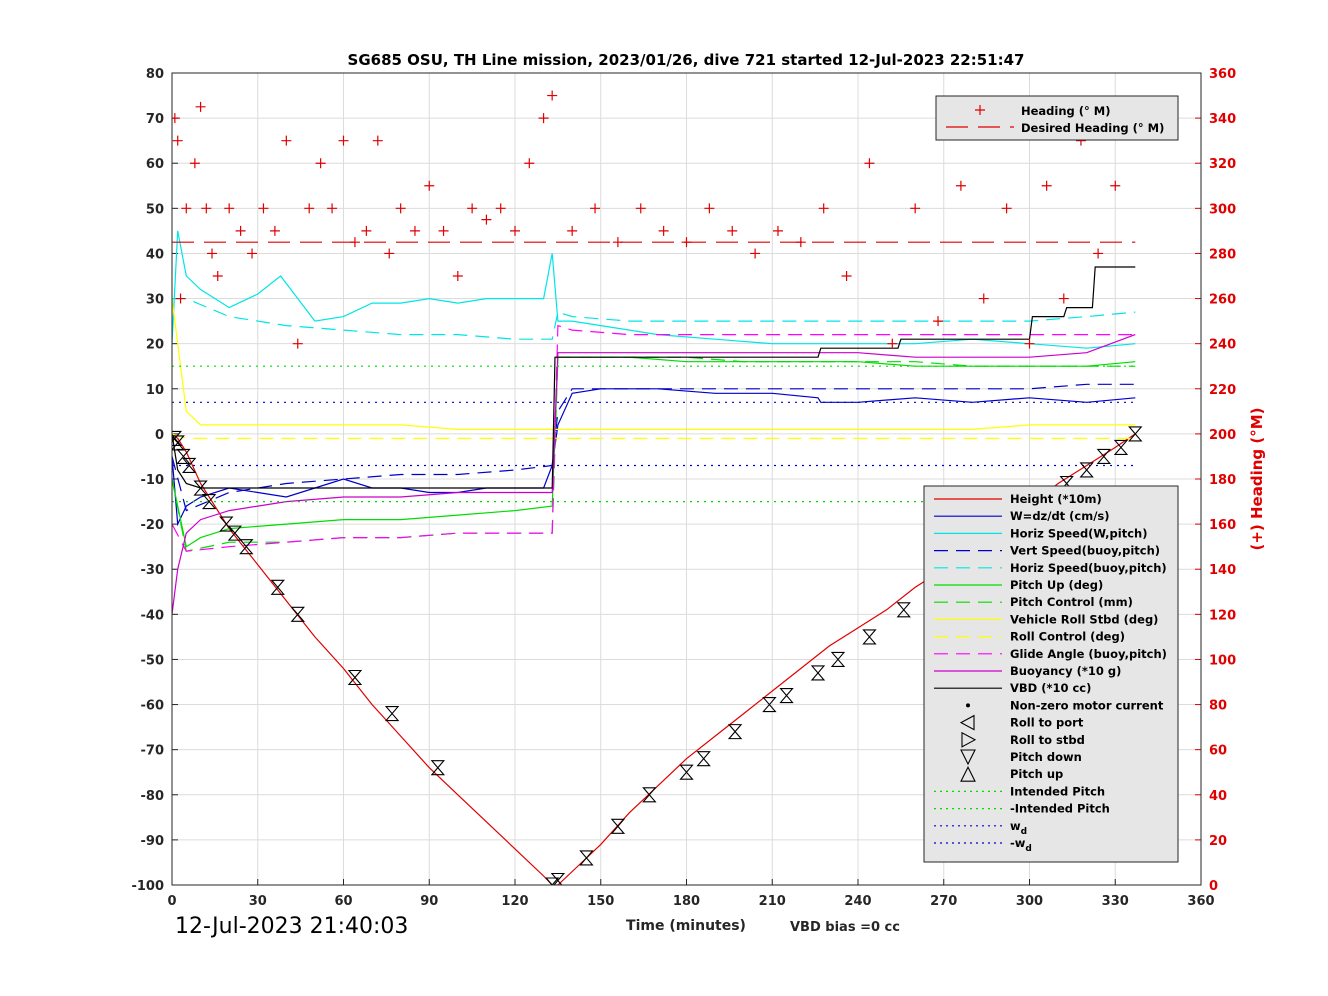 The width and height of the screenshot is (1328, 996). Describe the element at coordinates (1218, 751) in the screenshot. I see `y-right-tick-label: 60` at that location.